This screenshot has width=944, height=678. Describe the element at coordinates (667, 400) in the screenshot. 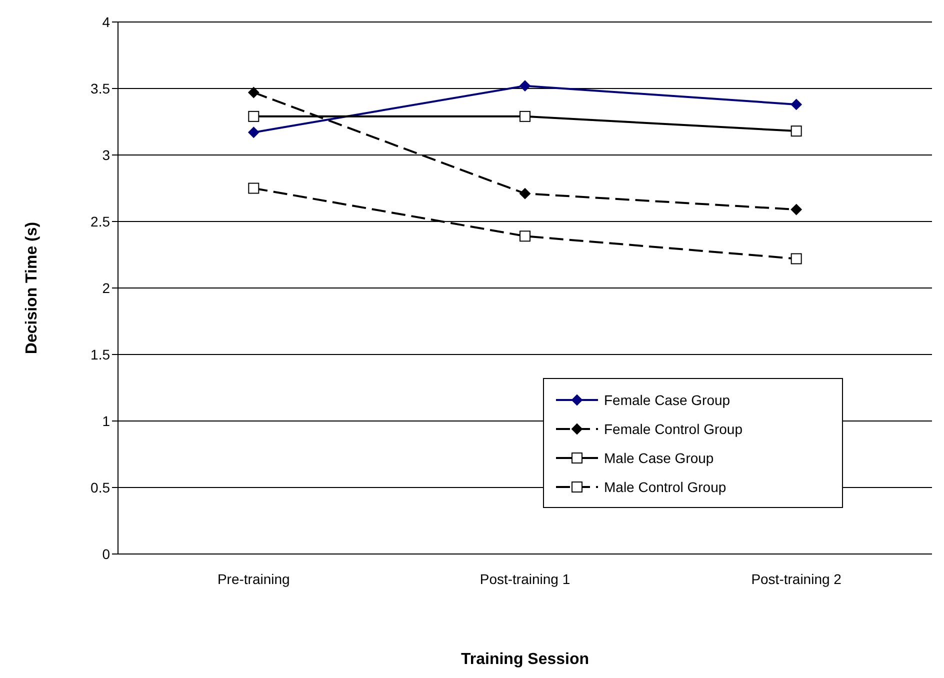

I see `legend-label: Female Case Group` at that location.